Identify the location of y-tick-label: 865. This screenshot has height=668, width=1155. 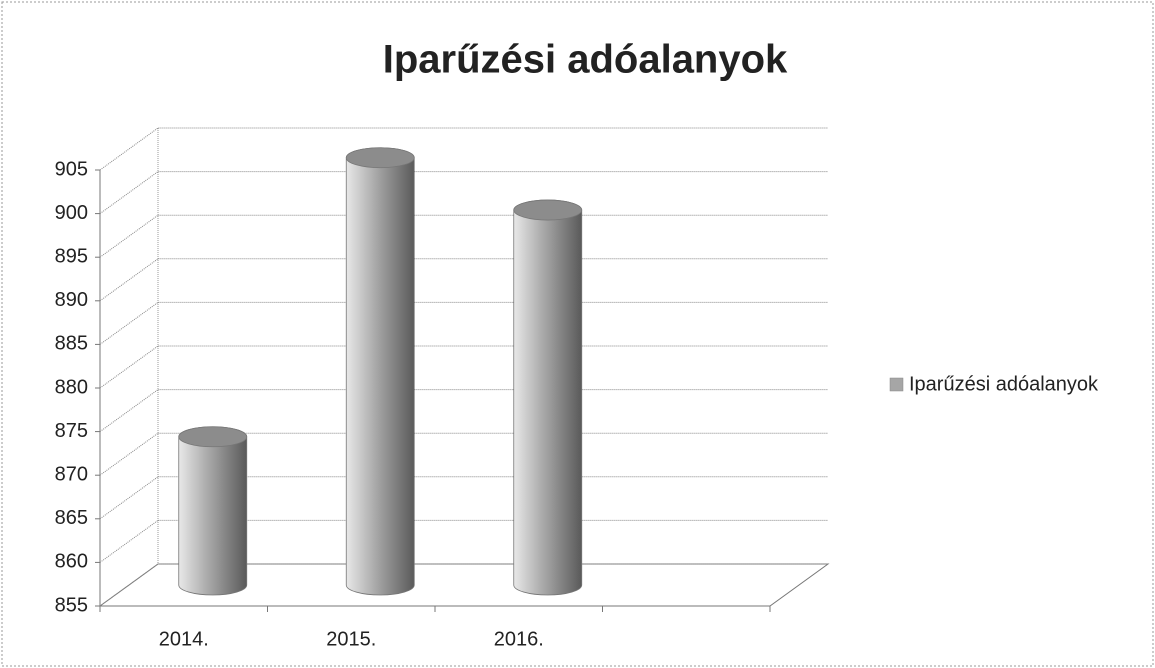
(71, 518).